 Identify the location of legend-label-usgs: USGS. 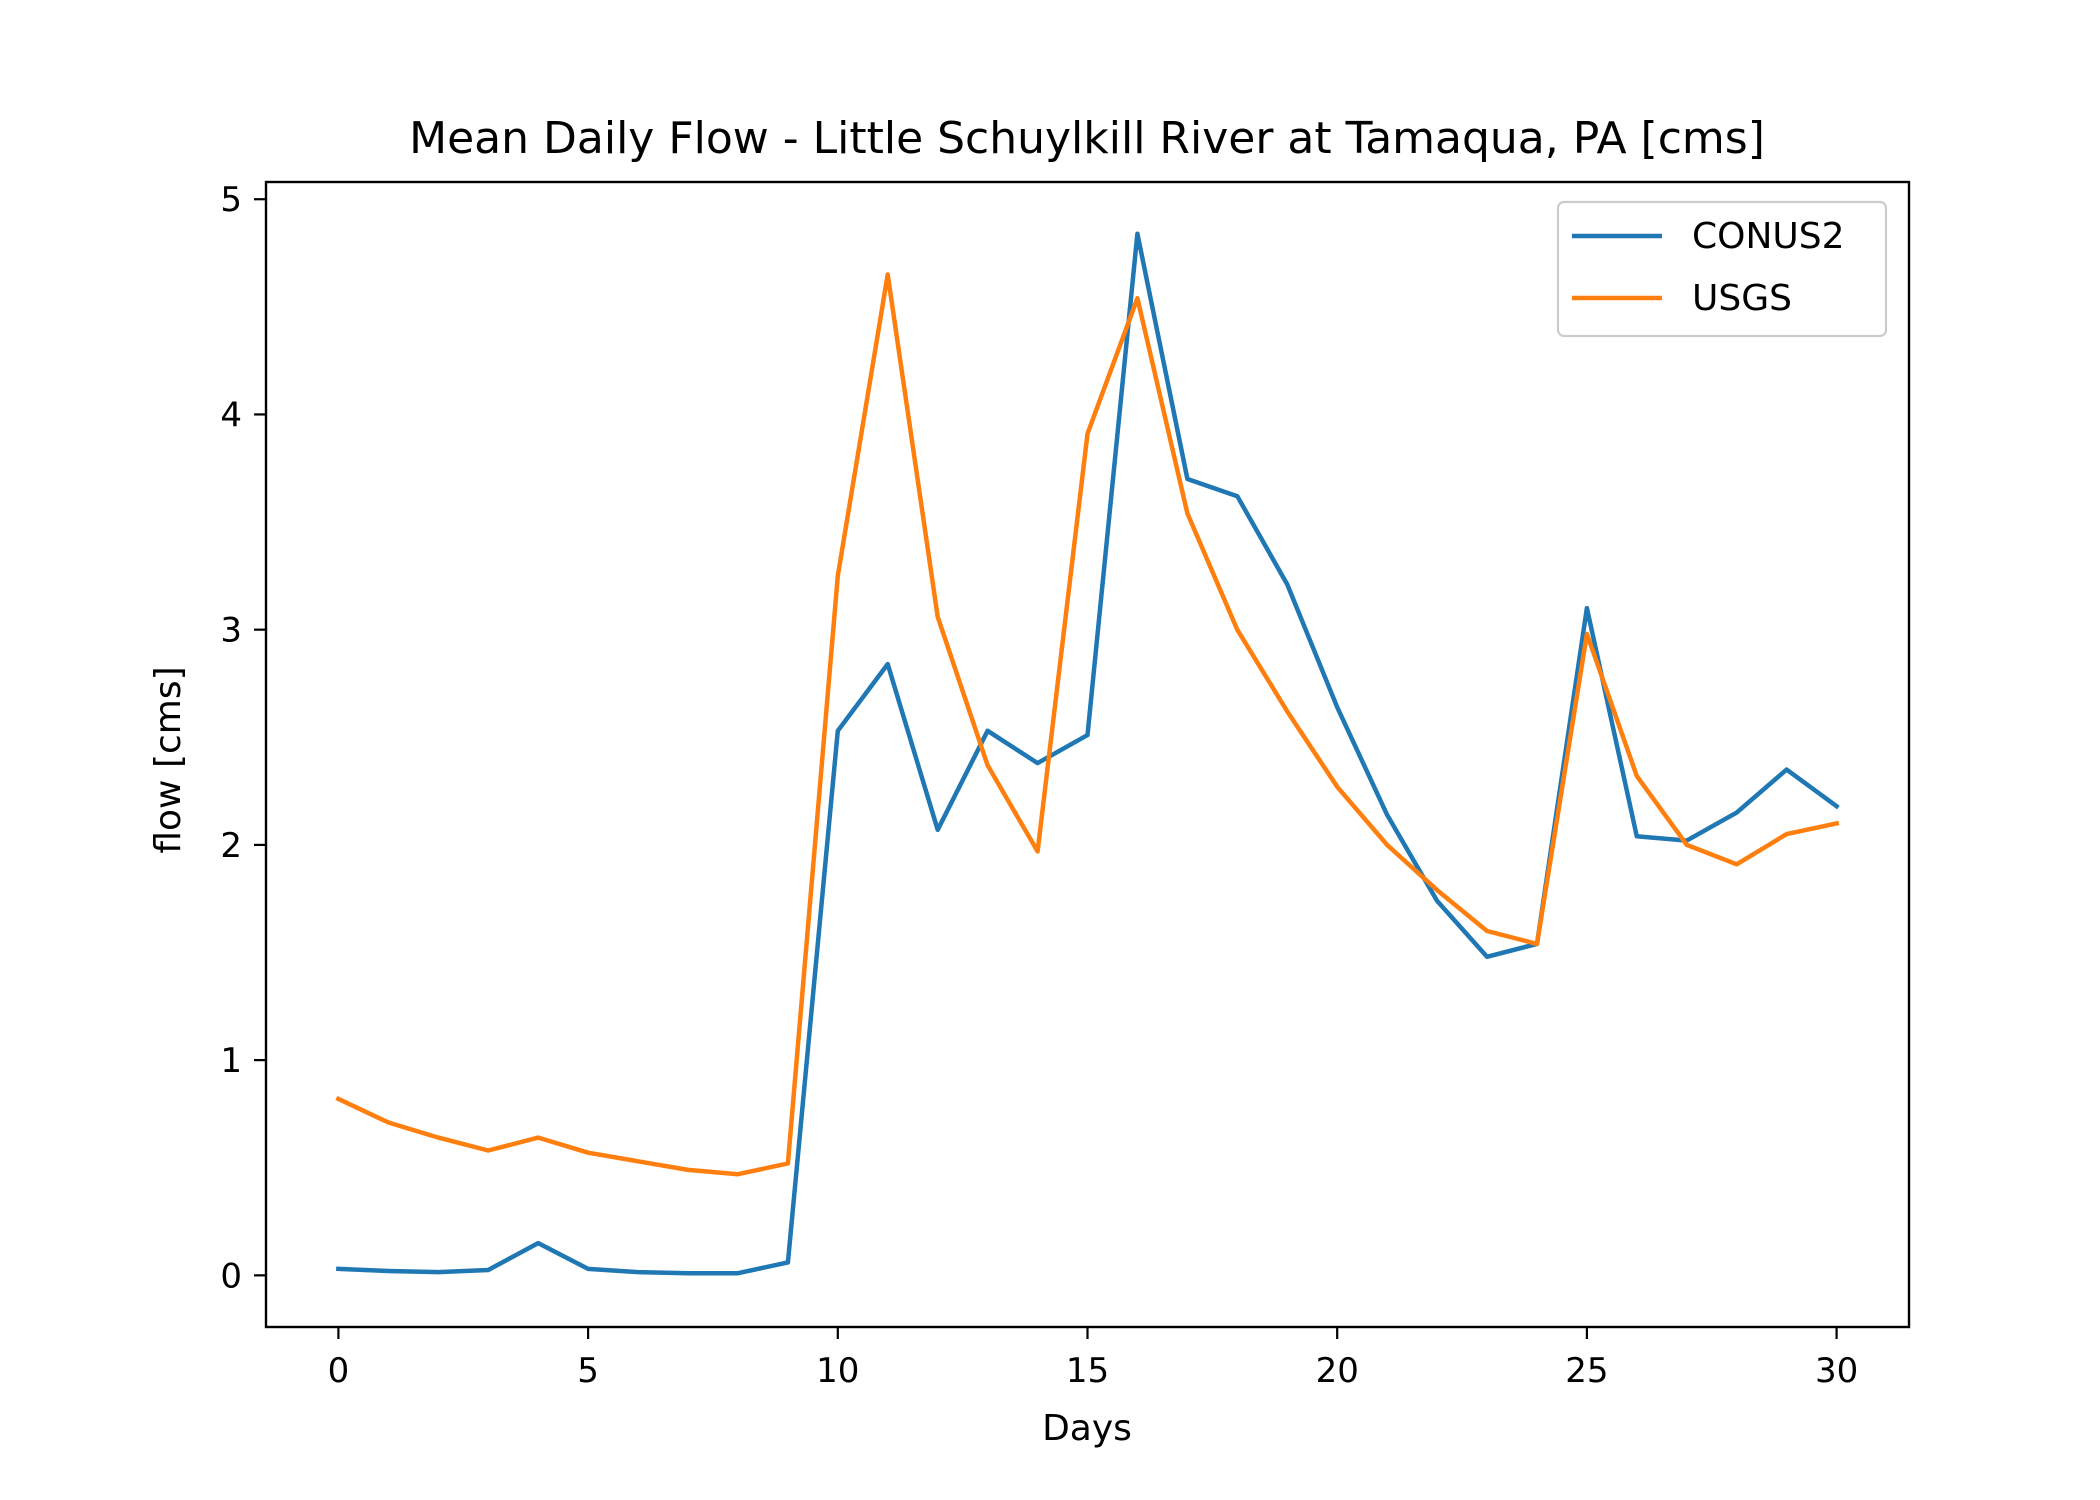
(1742, 298).